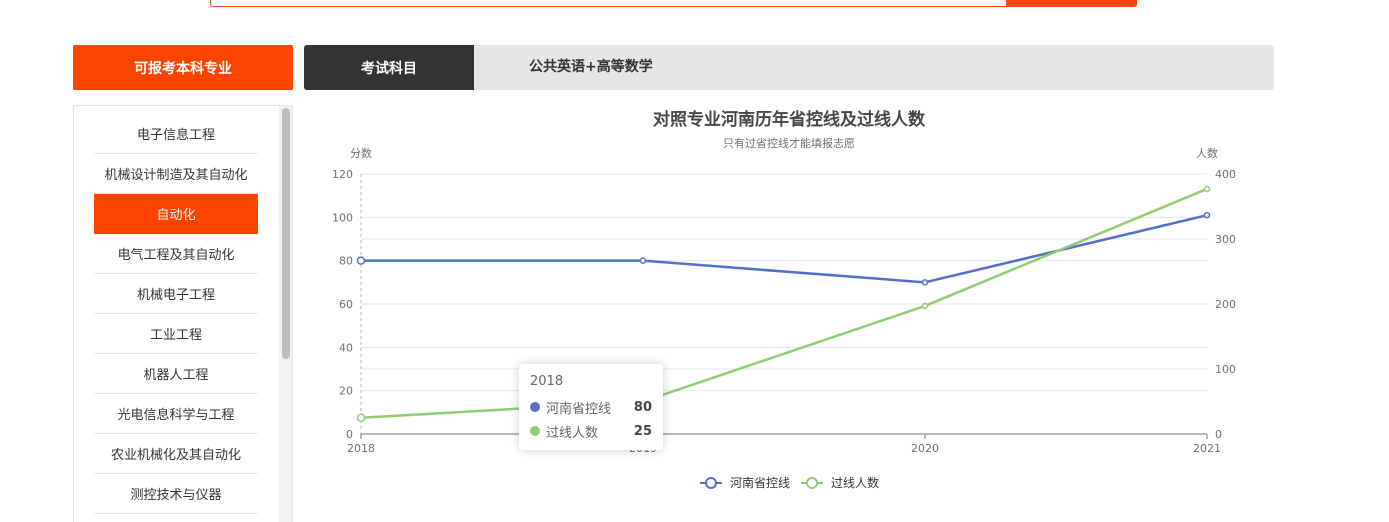  Describe the element at coordinates (361, 153) in the screenshot. I see `y-left-axis-label: 分数` at that location.